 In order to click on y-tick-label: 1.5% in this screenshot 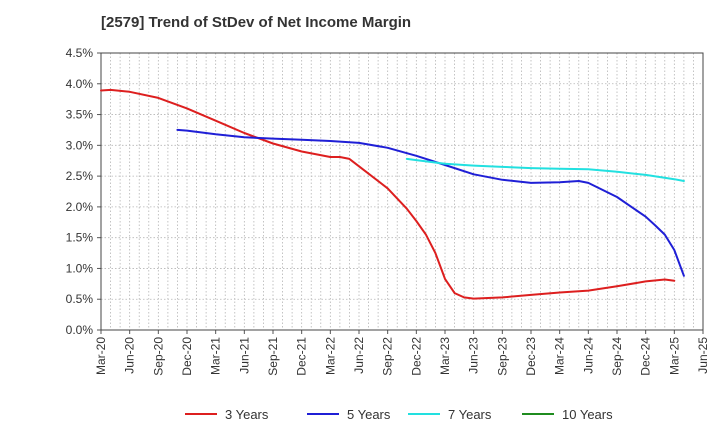, I will do `click(80, 238)`.